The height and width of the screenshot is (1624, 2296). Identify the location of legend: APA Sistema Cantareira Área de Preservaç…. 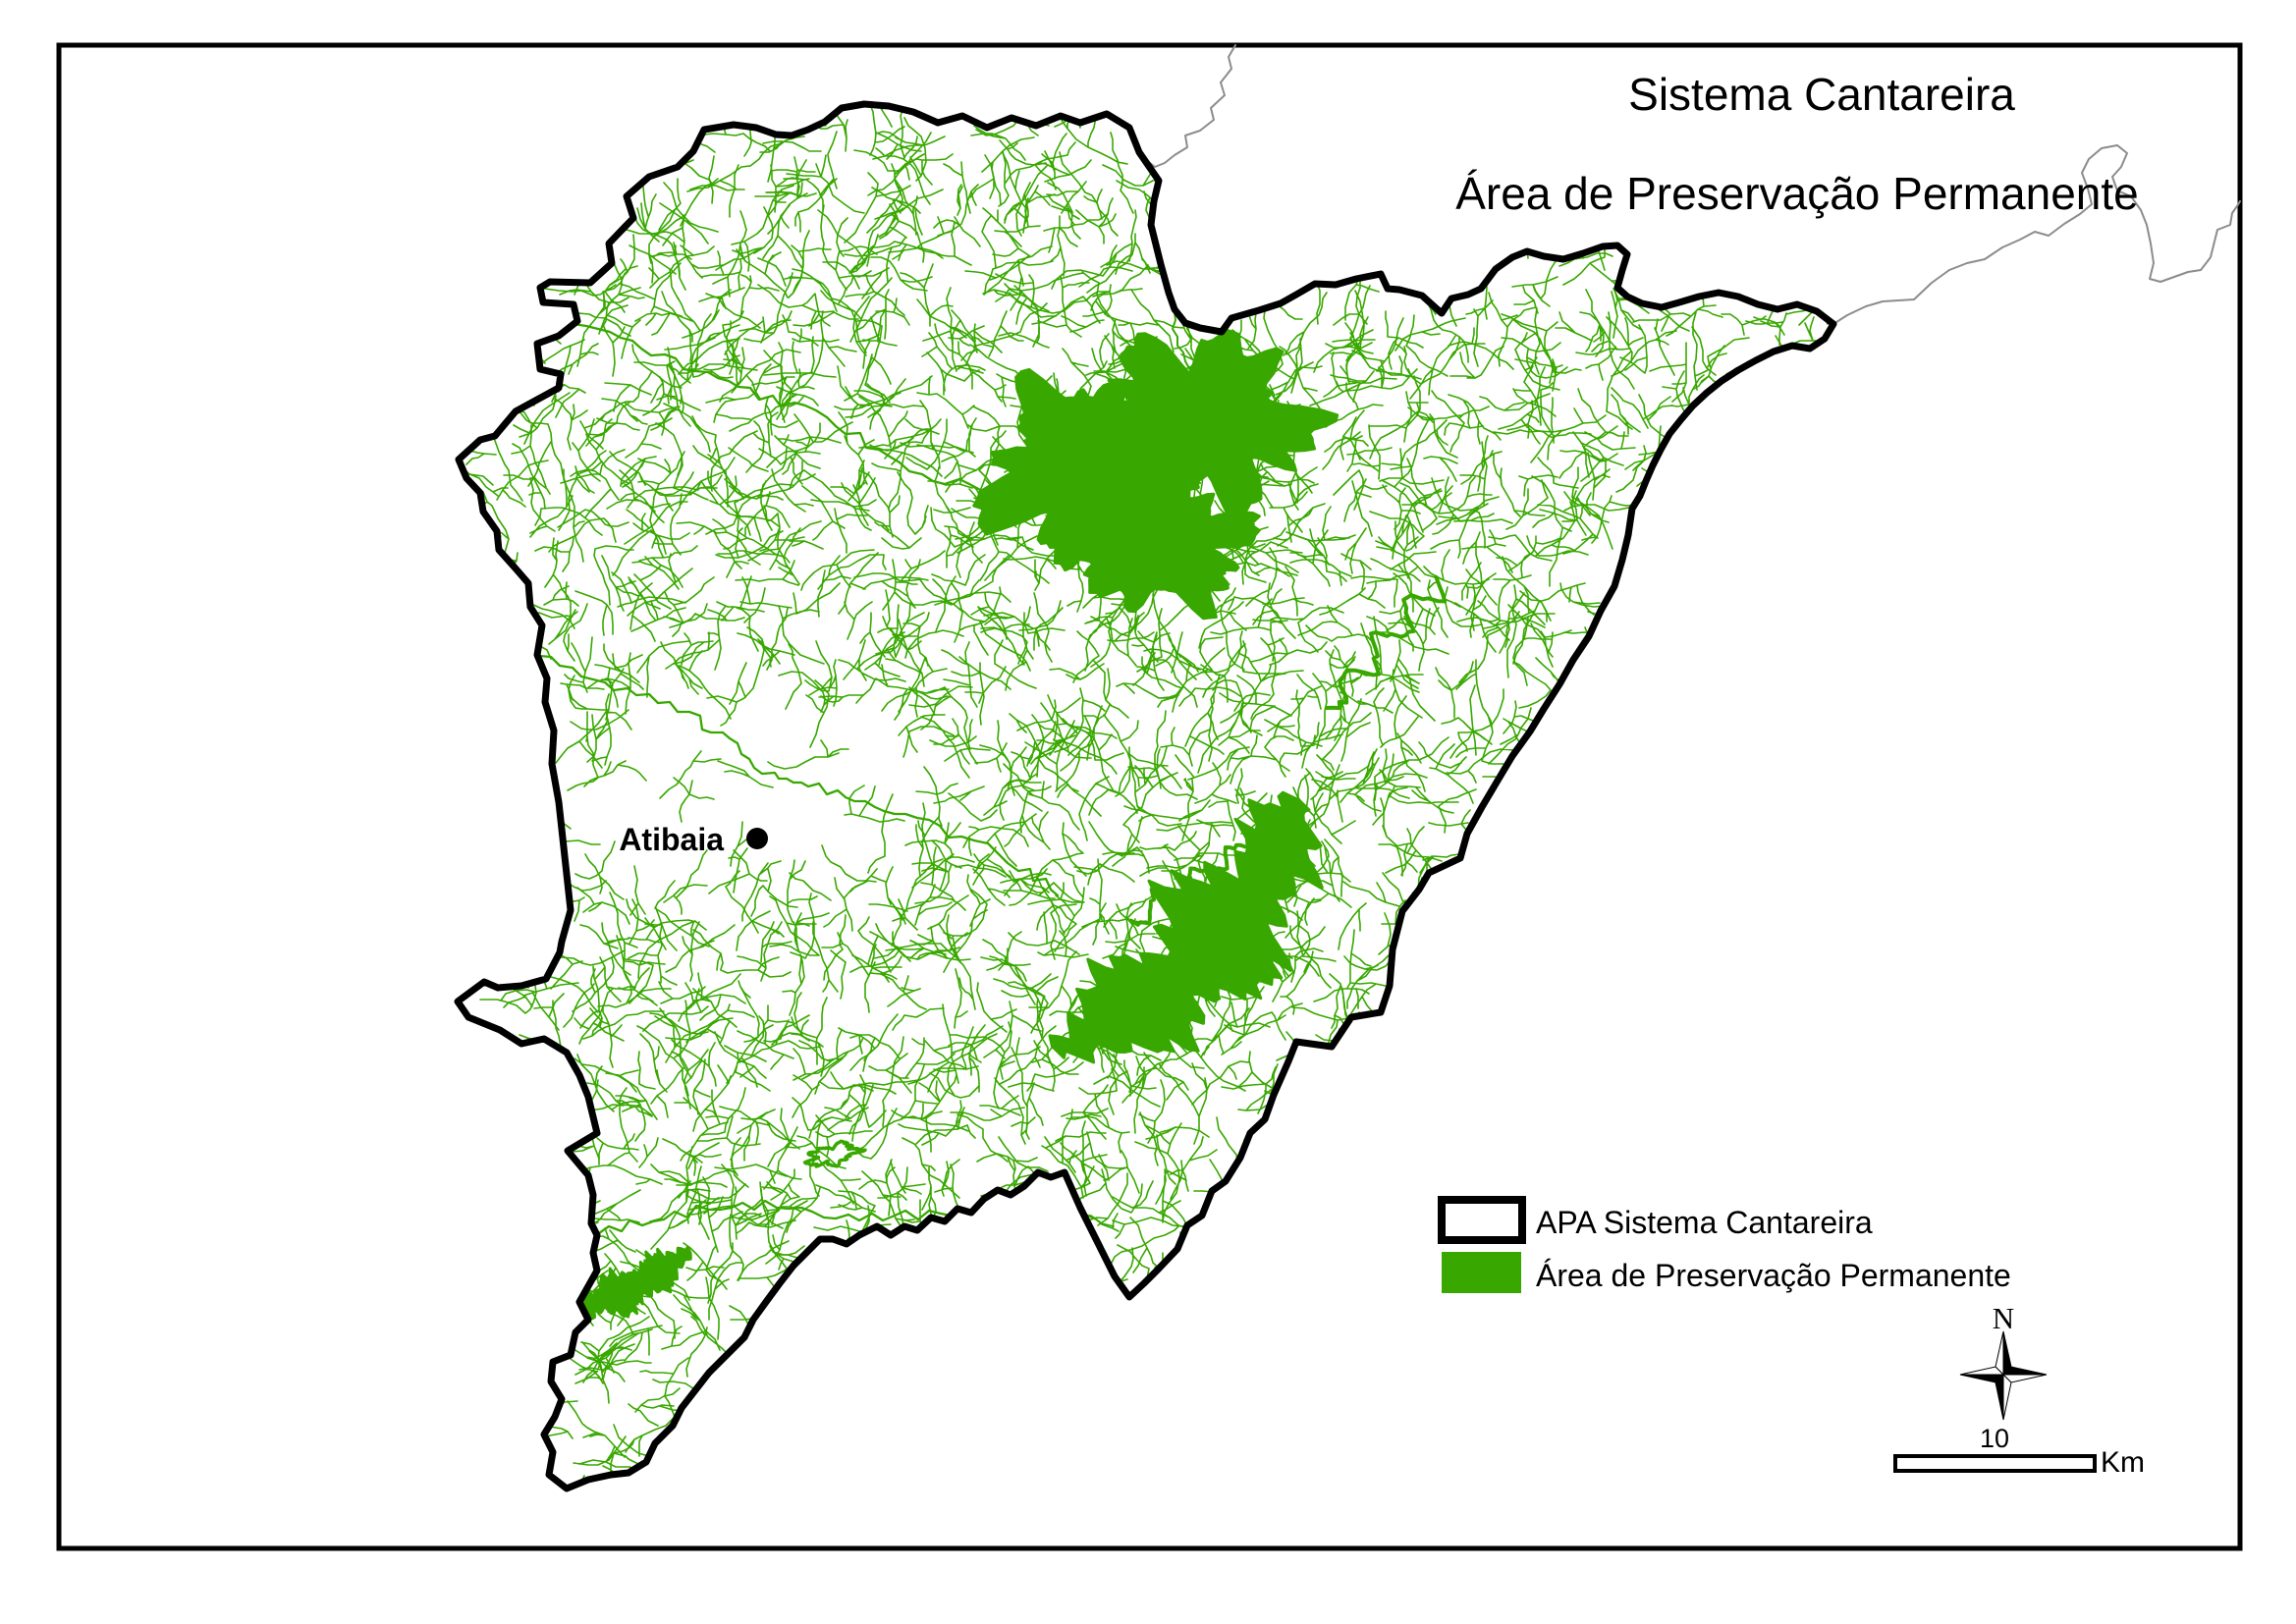
(1724, 1244).